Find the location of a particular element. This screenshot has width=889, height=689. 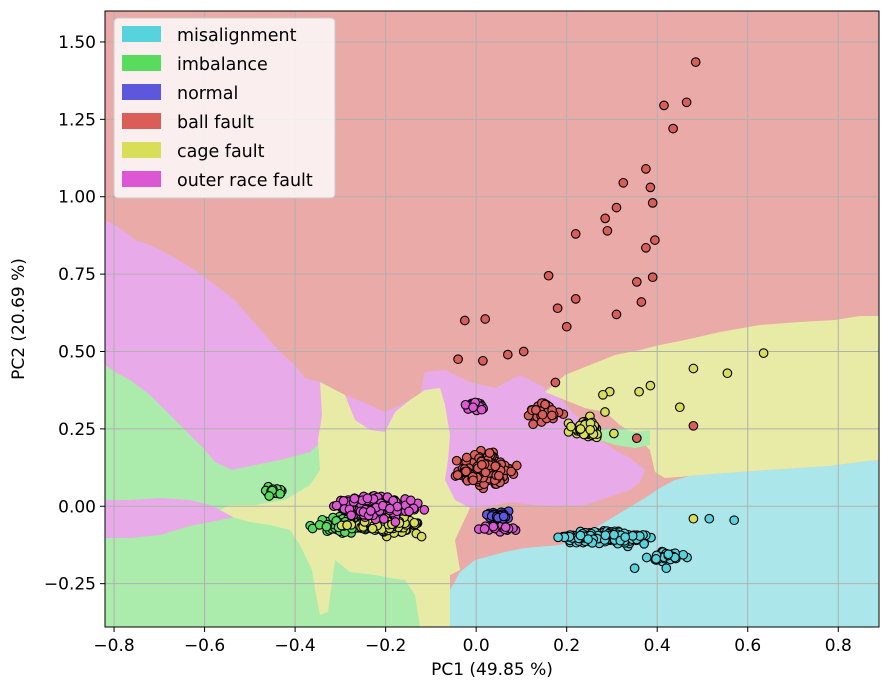

x-tick-label: 0.8 is located at coordinates (838, 646).